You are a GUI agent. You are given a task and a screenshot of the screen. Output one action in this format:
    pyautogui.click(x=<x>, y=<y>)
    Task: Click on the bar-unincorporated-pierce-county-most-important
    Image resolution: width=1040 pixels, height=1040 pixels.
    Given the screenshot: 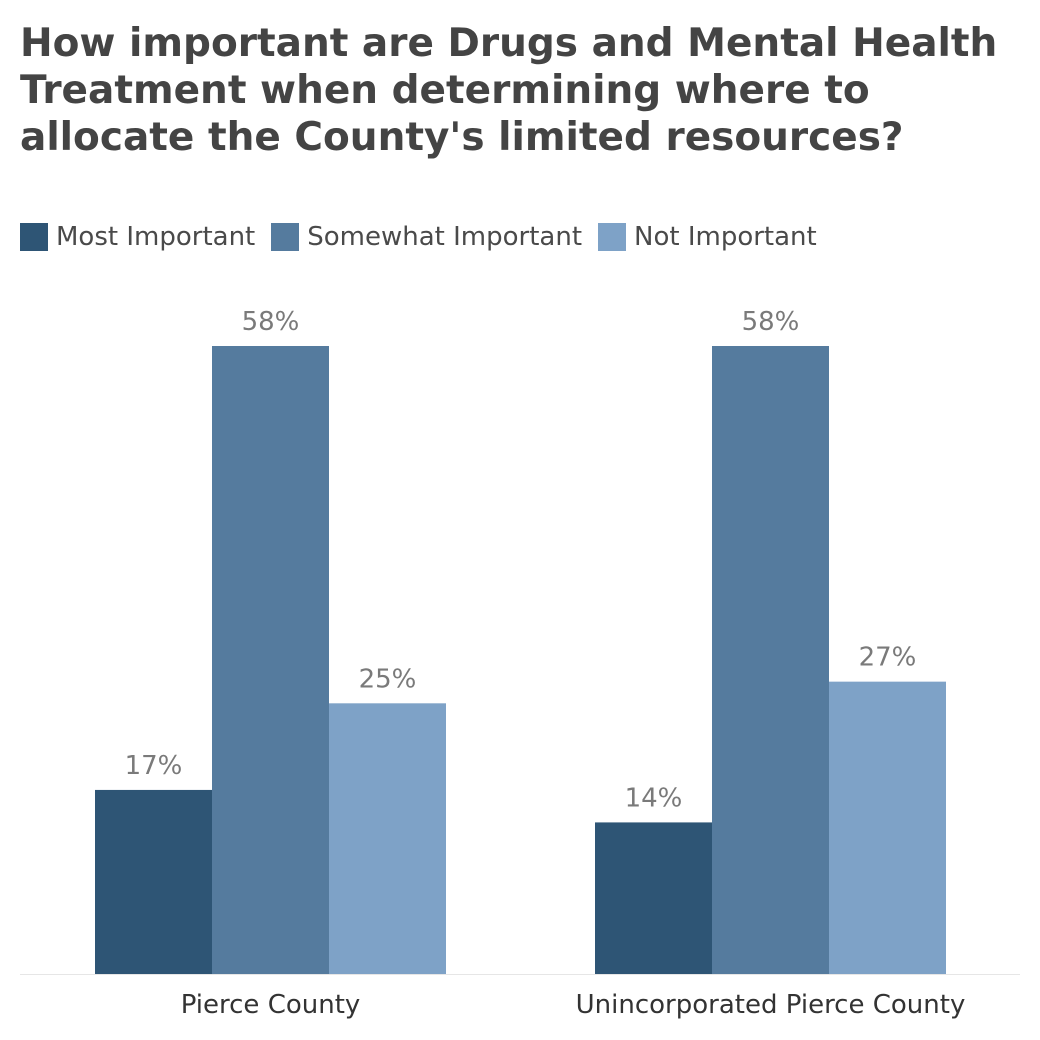 What is the action you would take?
    pyautogui.click(x=653, y=898)
    